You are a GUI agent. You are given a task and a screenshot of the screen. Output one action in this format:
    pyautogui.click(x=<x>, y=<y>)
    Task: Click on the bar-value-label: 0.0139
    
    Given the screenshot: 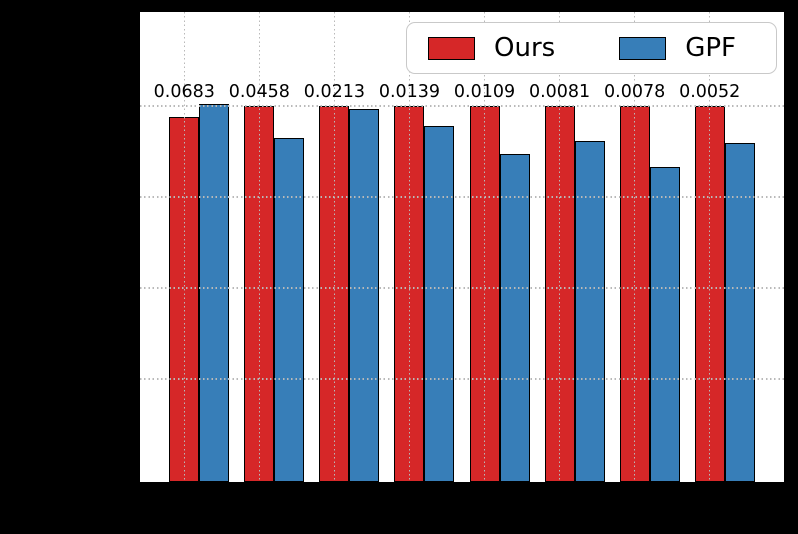 What is the action you would take?
    pyautogui.click(x=409, y=92)
    